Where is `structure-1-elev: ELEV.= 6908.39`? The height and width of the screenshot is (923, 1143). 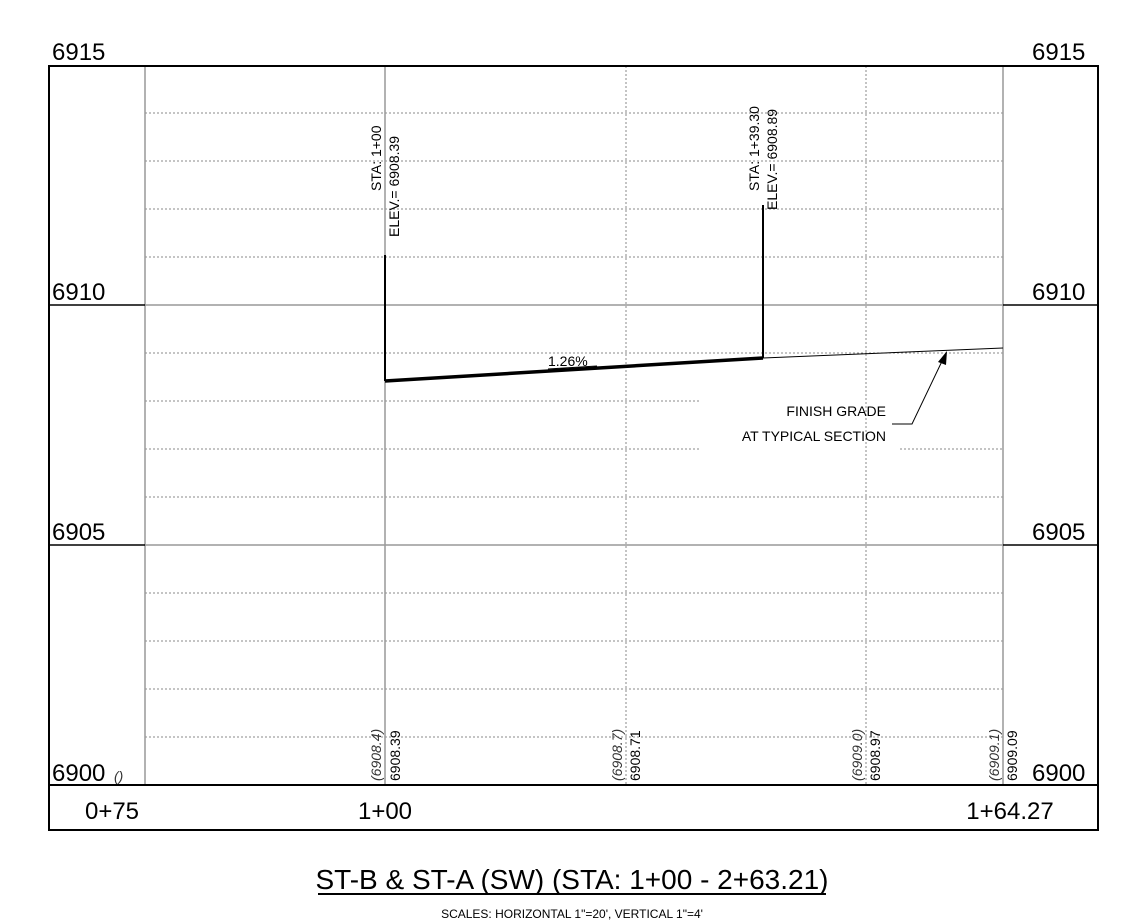 structure-1-elev: ELEV.= 6908.39 is located at coordinates (394, 186).